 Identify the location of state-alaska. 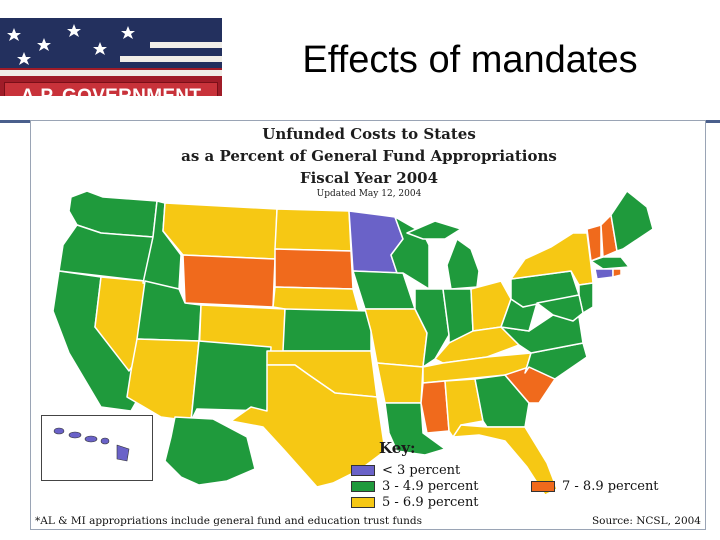
(210, 451).